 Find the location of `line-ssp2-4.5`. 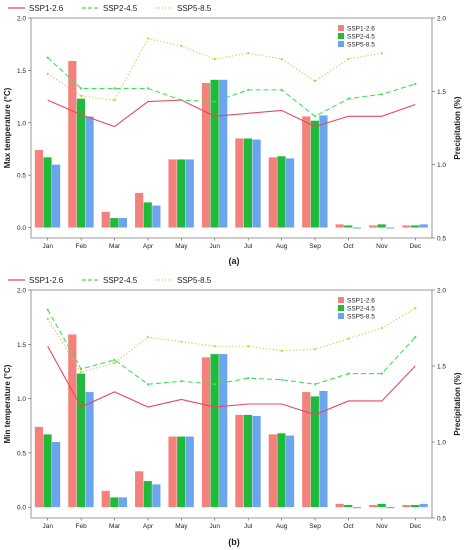

line-ssp2-4.5 is located at coordinates (231, 347).